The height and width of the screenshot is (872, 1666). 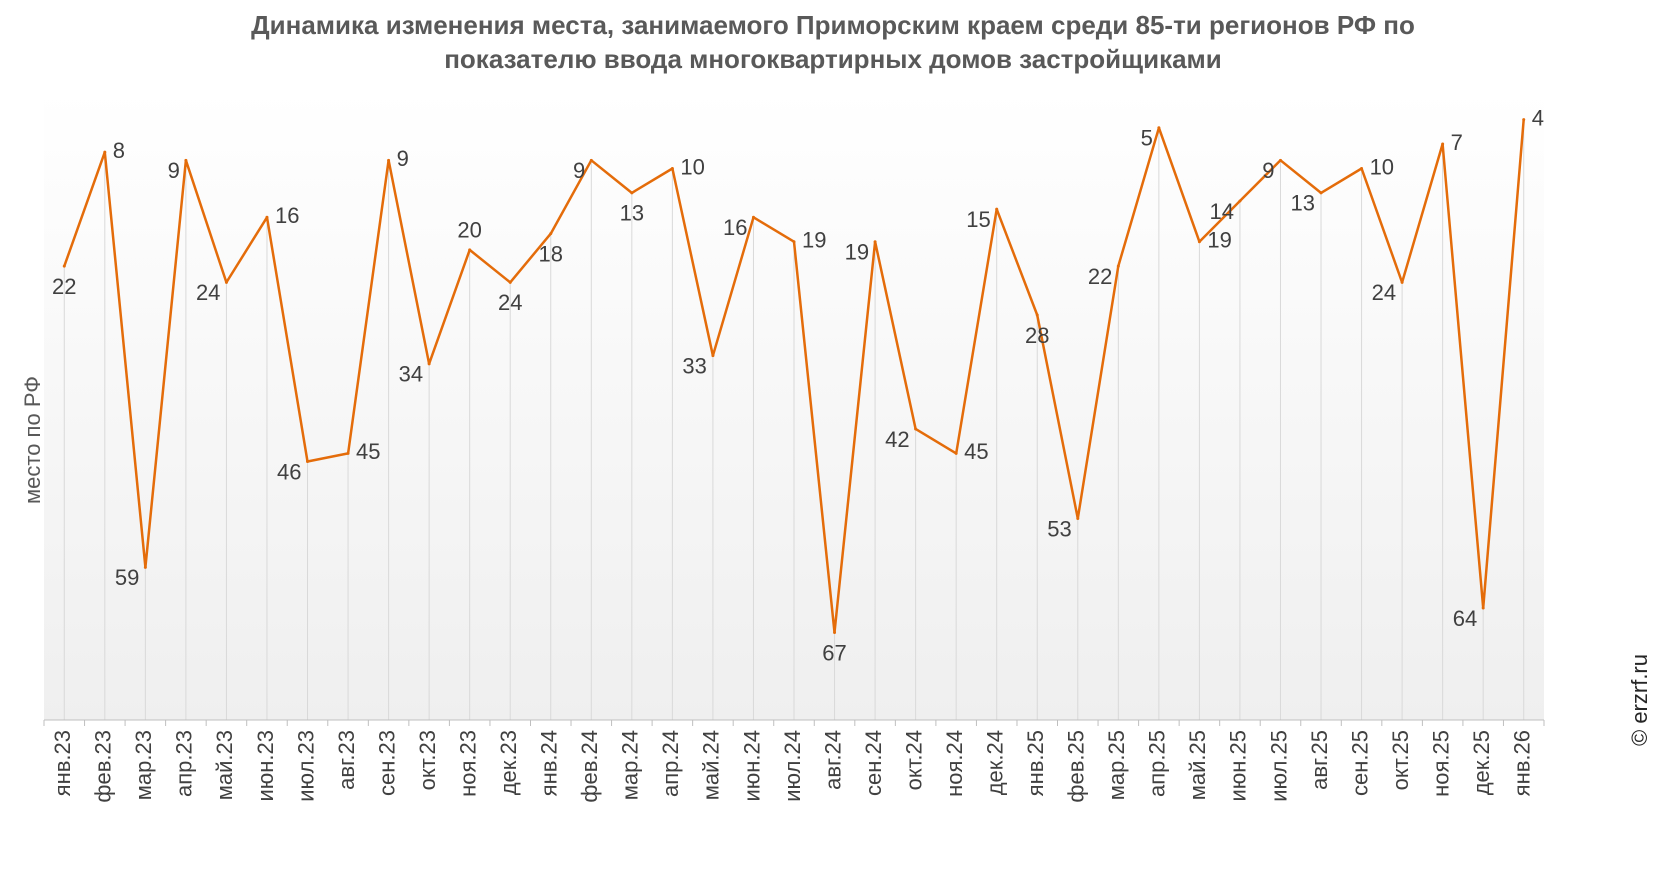 I want to click on data-label: 34, so click(x=411, y=374).